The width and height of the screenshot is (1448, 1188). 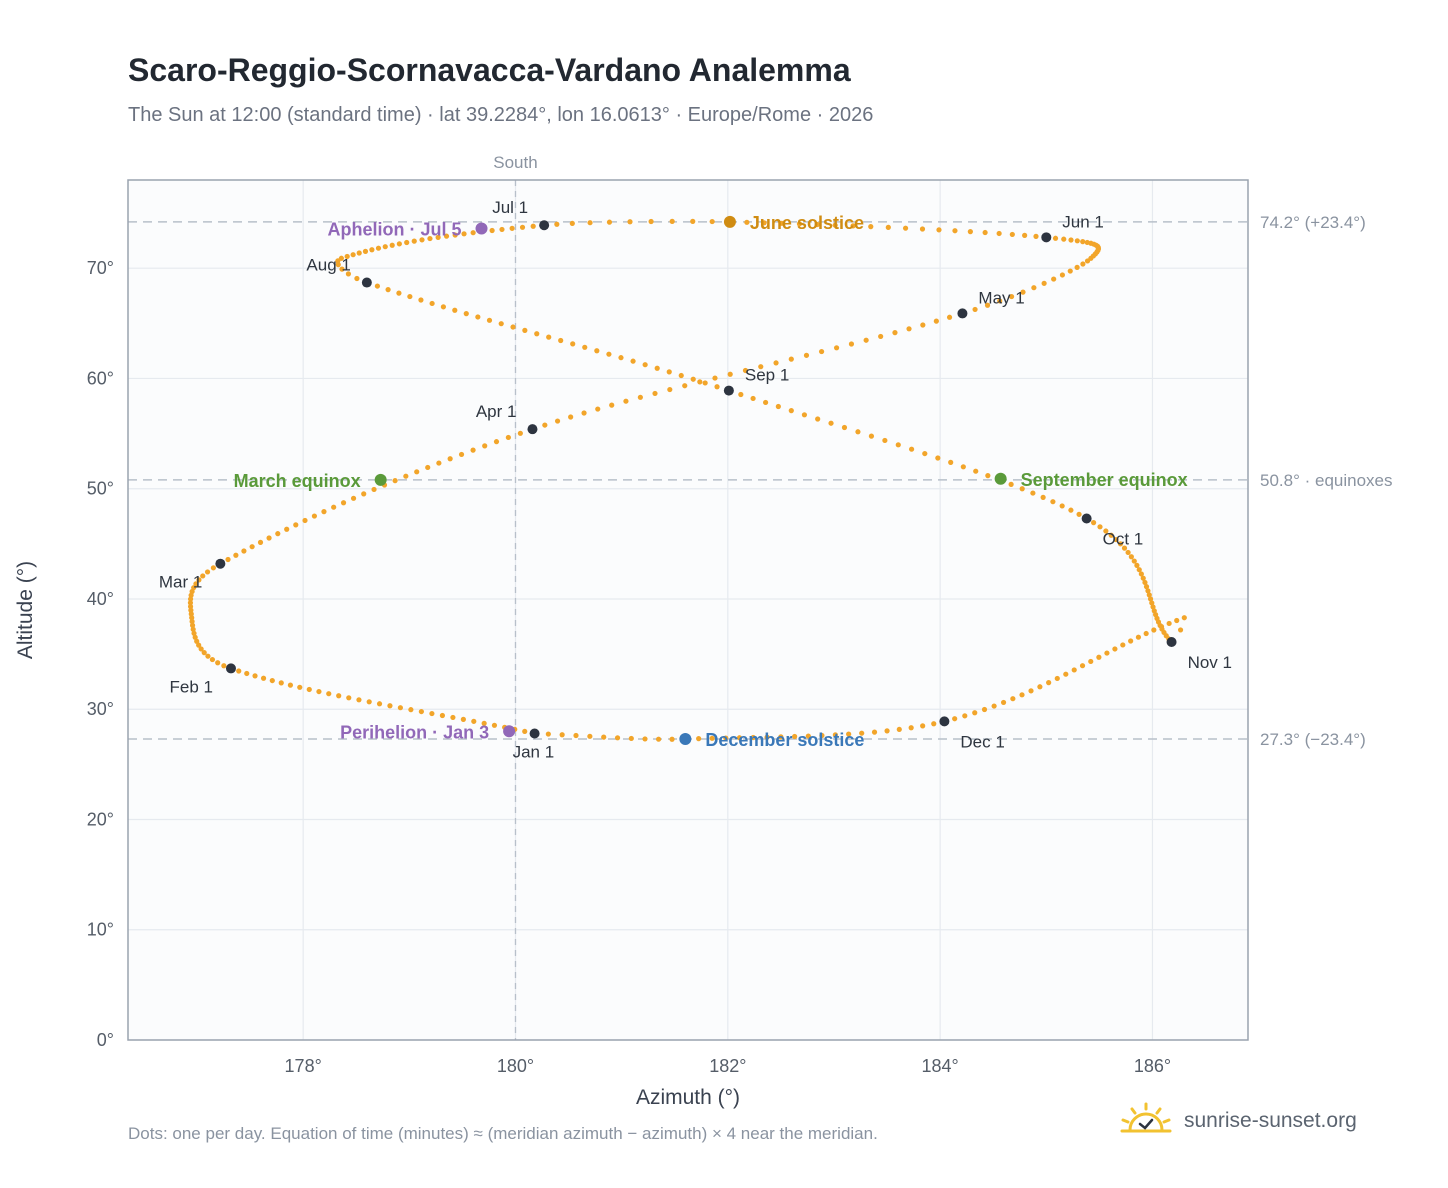 I want to click on x-tick-label: 186°, so click(x=1152, y=1066).